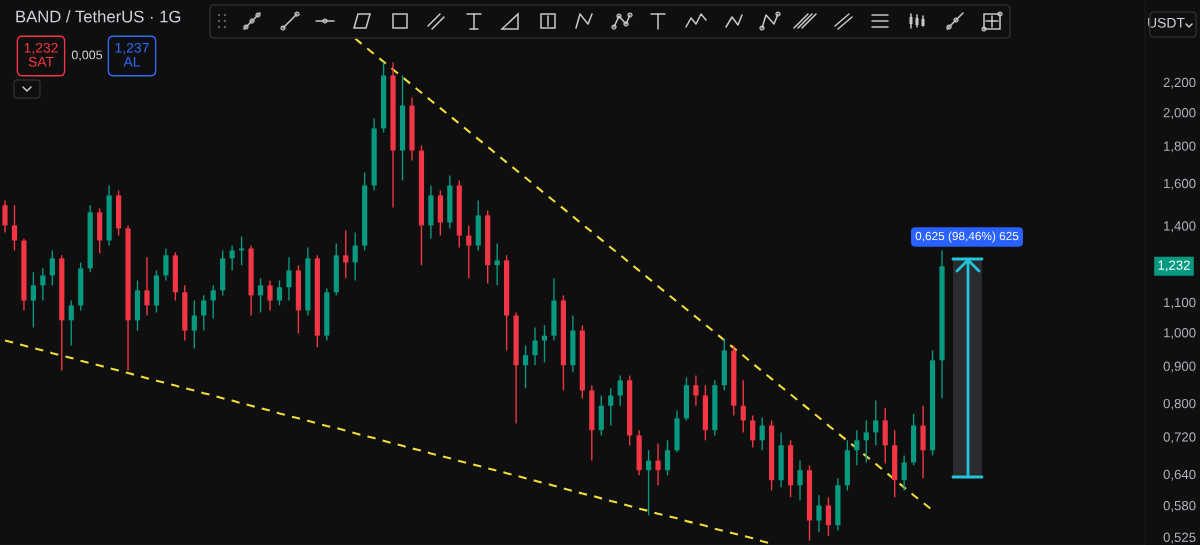  I want to click on text: 1,232, so click(1174, 266).